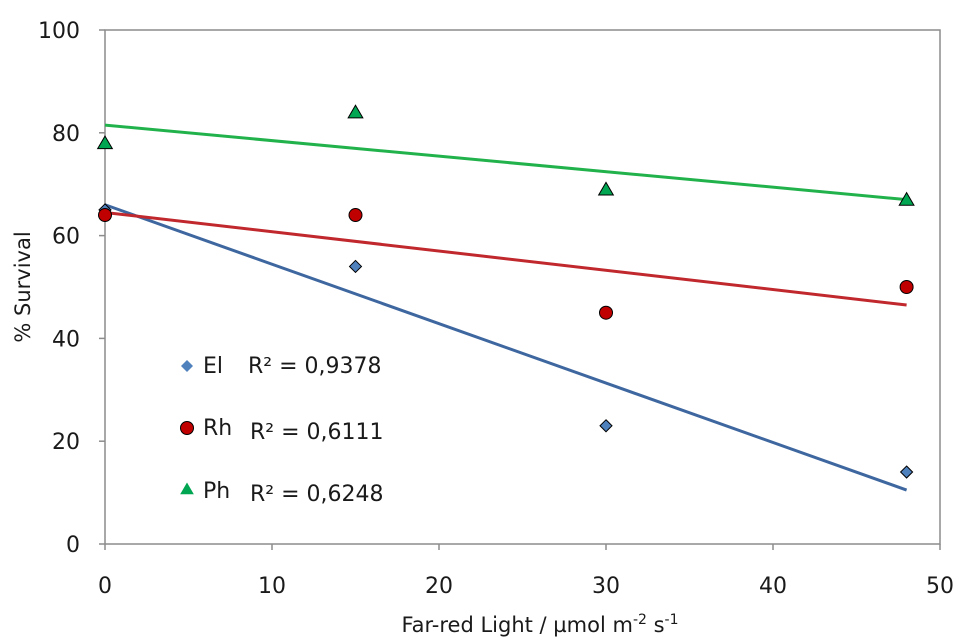 The height and width of the screenshot is (639, 959). What do you see at coordinates (526, 571) in the screenshot?
I see `x-axis-ticks: 0 10 20 30 40 50` at bounding box center [526, 571].